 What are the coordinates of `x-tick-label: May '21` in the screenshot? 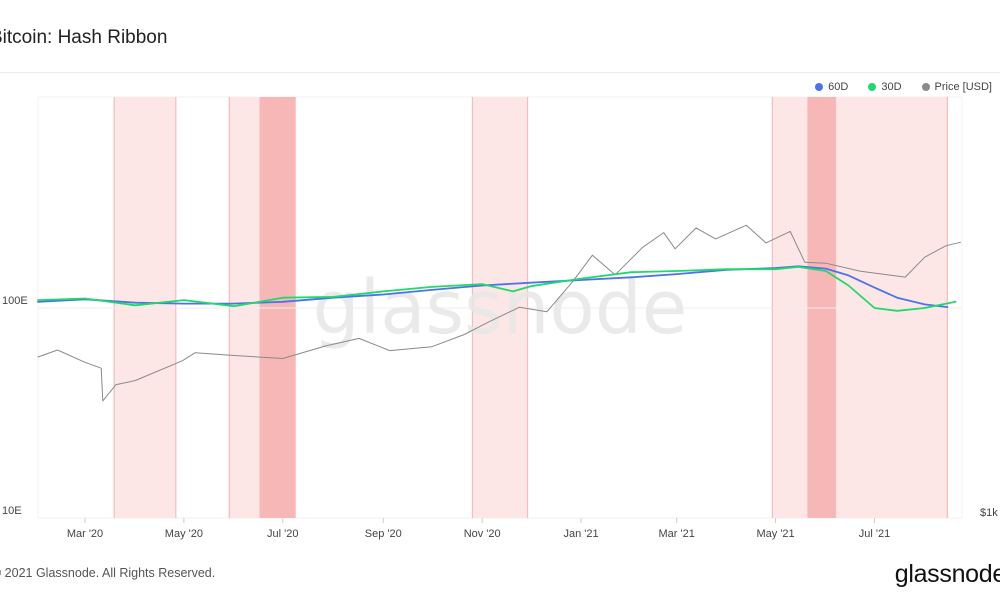 It's located at (775, 534).